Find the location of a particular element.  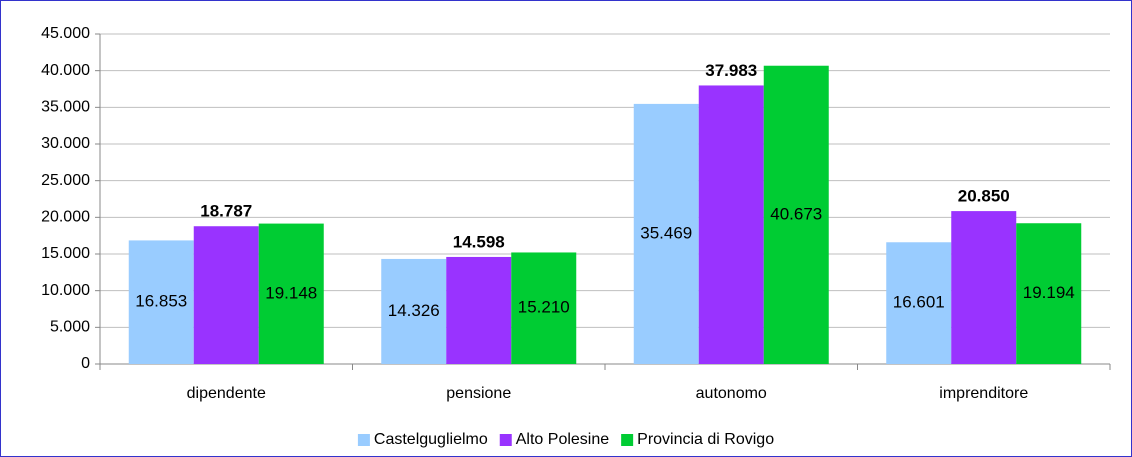

value-label: 18.787 is located at coordinates (226, 211).